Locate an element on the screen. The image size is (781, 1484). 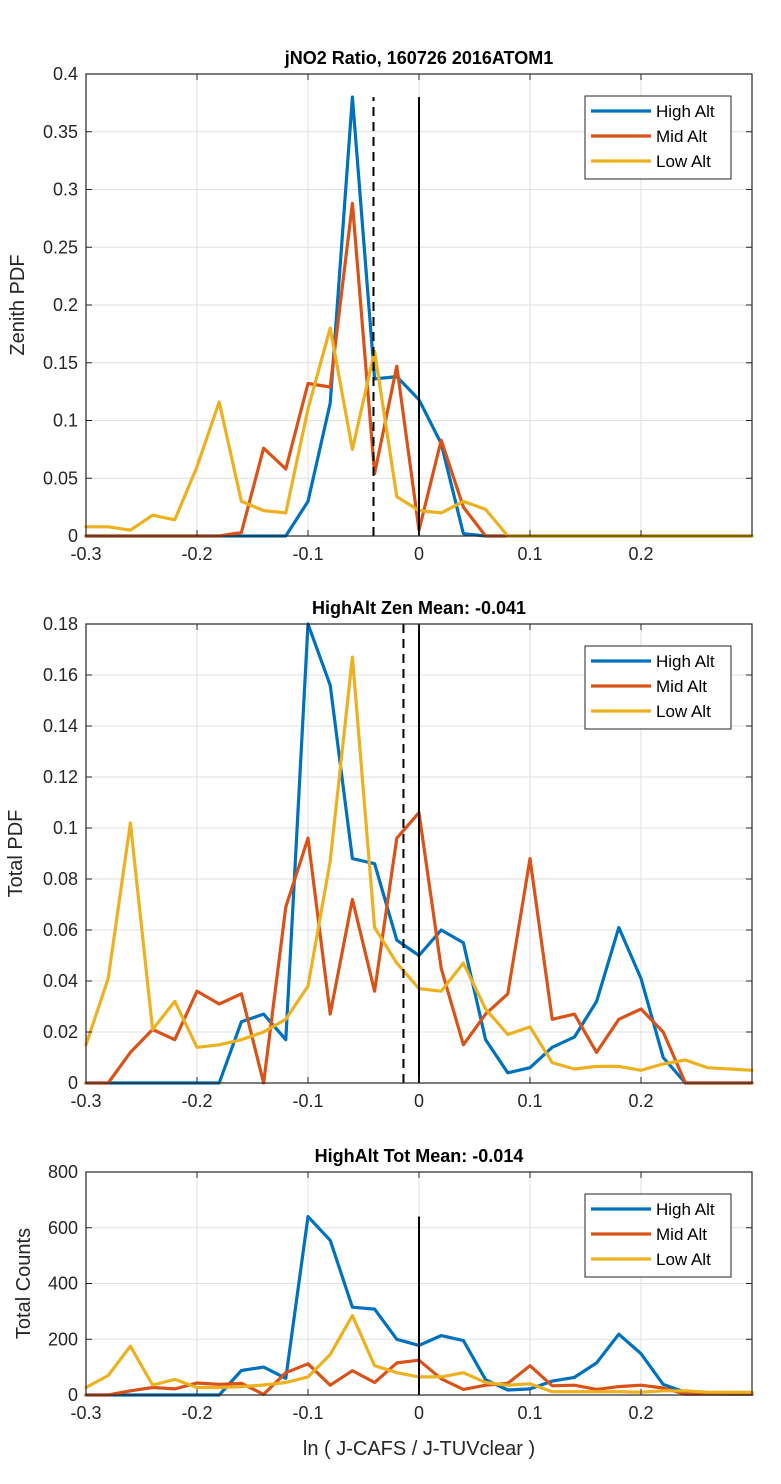
chart-title: jNO2 Ratio, 160726 2016ATOM1 is located at coordinates (418, 58).